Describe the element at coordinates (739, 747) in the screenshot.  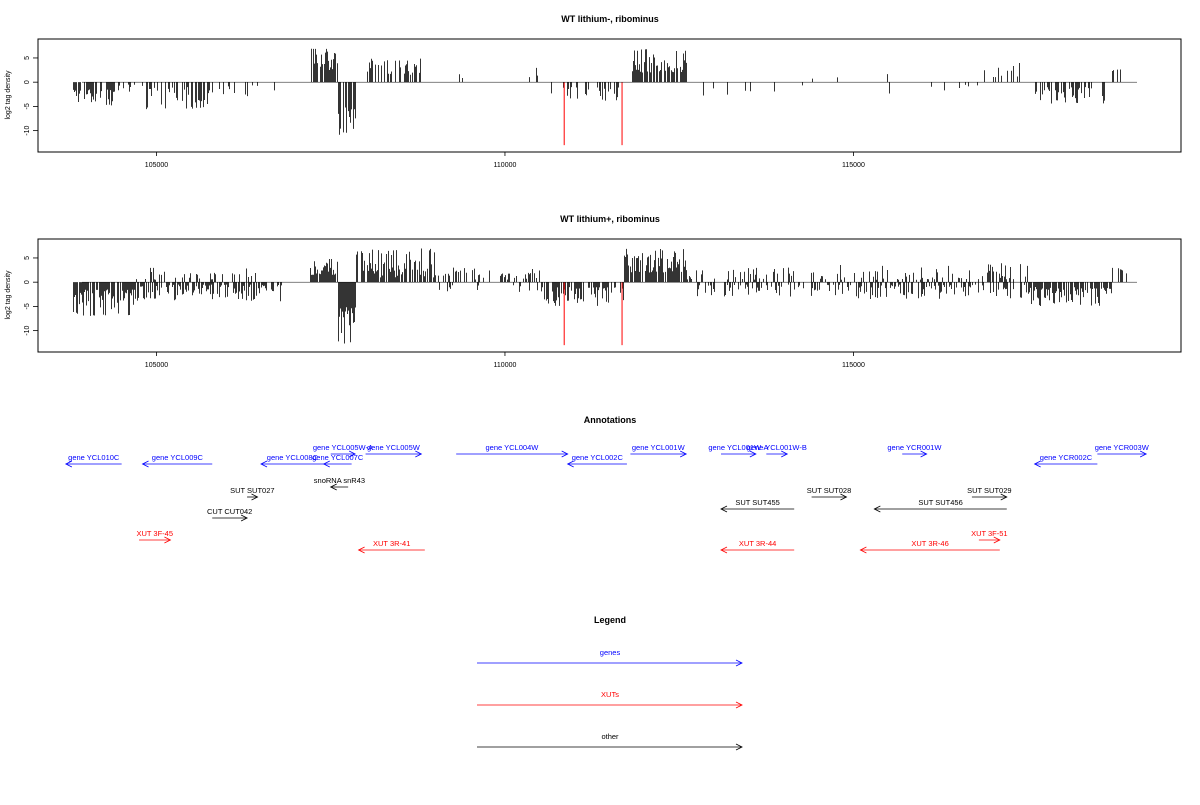
I see `legend-arrowhead` at that location.